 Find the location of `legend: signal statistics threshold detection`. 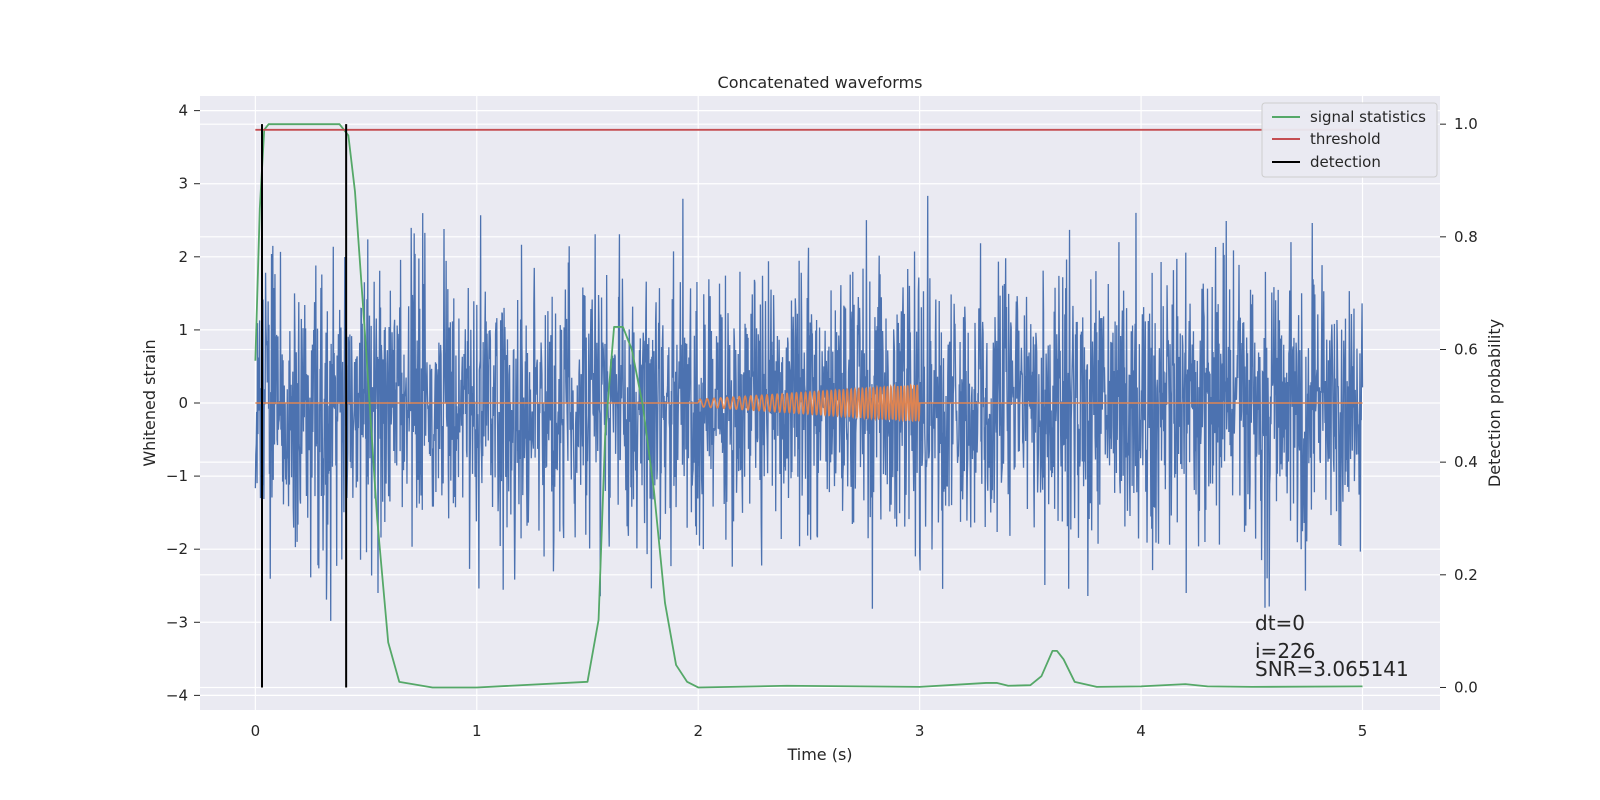

legend: signal statistics threshold detection is located at coordinates (1349, 140).